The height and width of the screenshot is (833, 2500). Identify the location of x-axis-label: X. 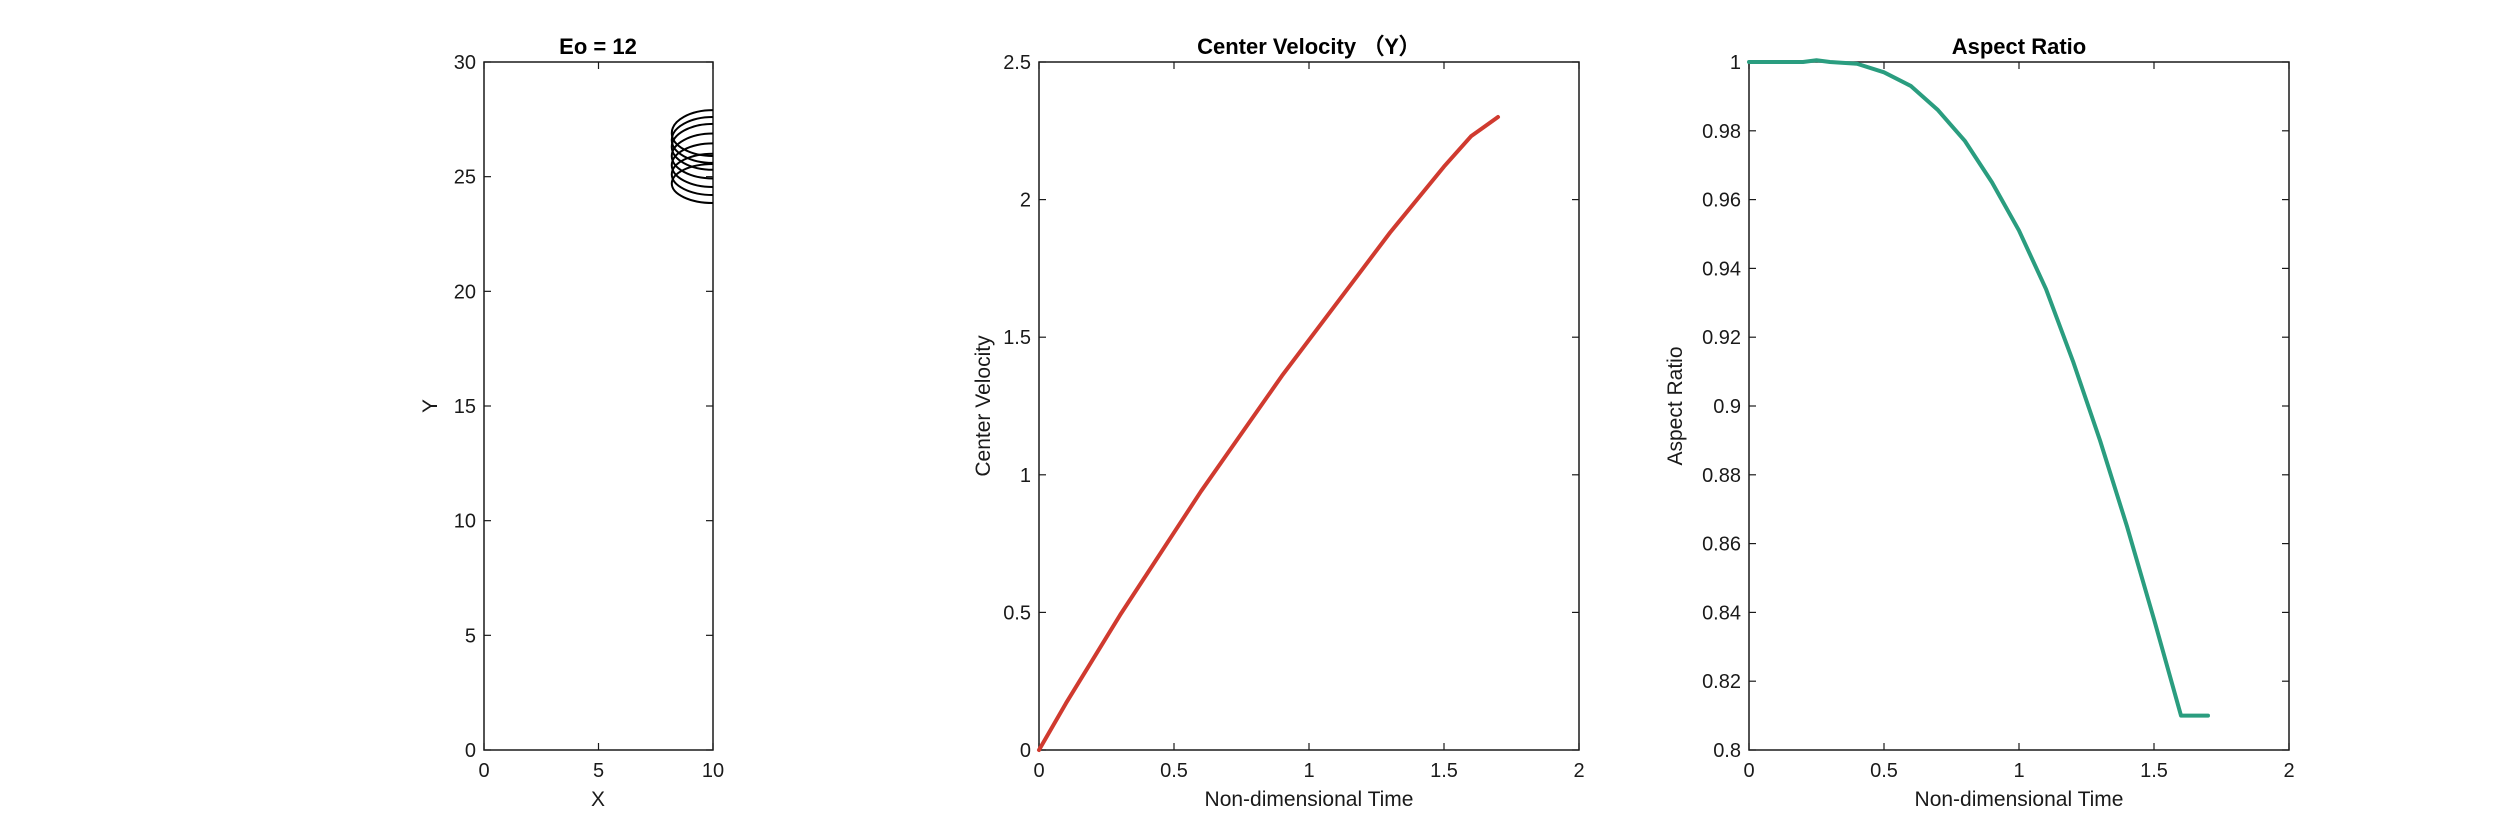
(598, 799).